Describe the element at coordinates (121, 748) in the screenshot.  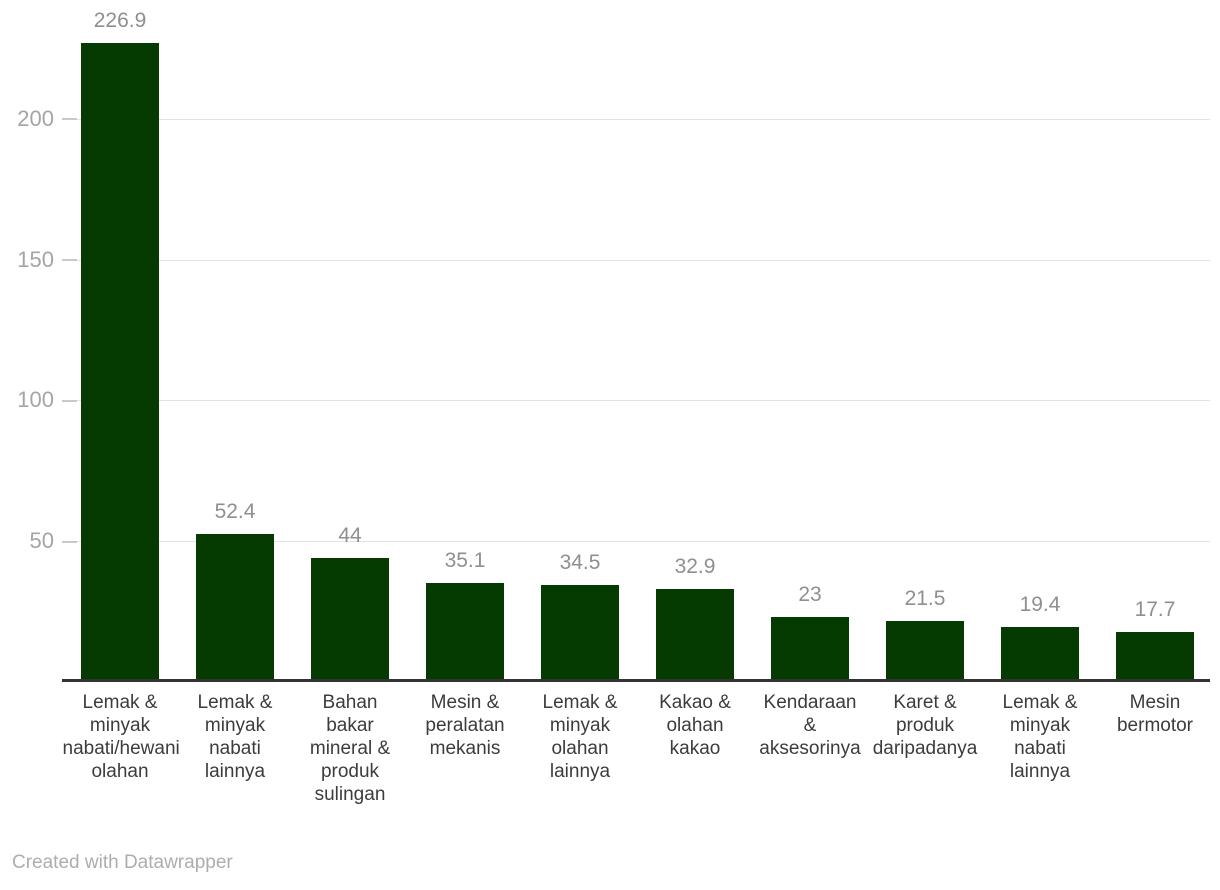
I see `category-label-line: nabati/hewani` at that location.